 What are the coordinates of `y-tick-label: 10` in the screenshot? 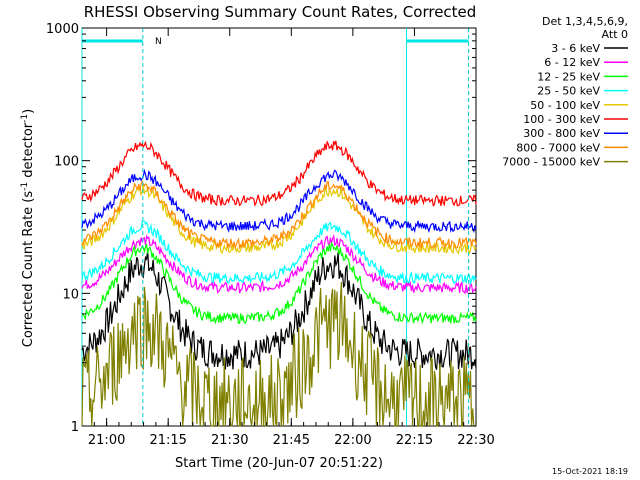 It's located at (70, 294).